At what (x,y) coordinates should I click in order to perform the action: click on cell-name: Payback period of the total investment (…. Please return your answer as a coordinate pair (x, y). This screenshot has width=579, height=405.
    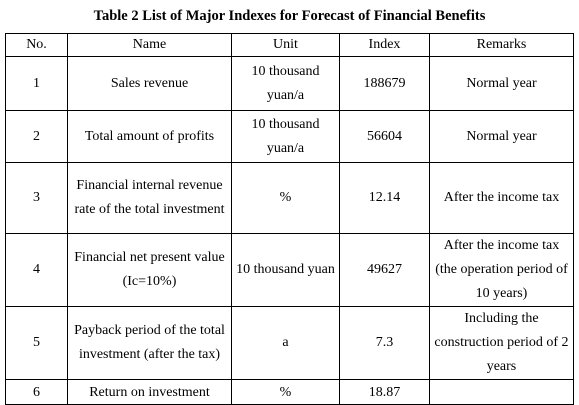
    Looking at the image, I should click on (149, 343).